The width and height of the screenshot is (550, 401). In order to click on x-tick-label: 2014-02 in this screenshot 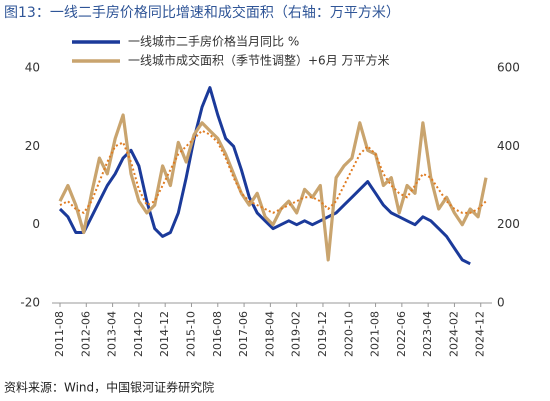, I will do `click(138, 334)`.